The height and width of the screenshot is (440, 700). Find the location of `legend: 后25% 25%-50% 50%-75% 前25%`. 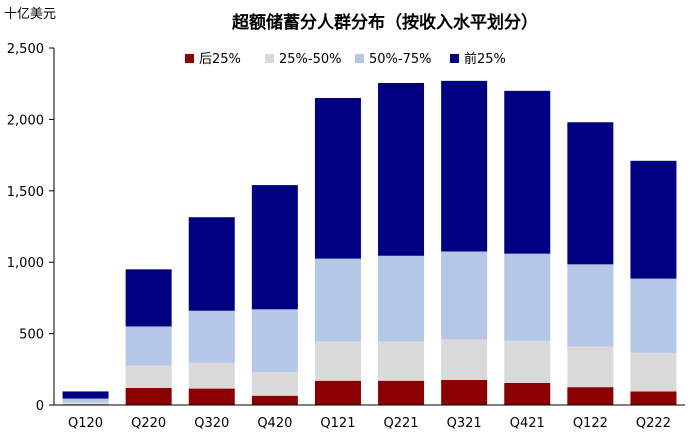

legend: 后25% 25%-50% 50%-75% 前25% is located at coordinates (345, 59).